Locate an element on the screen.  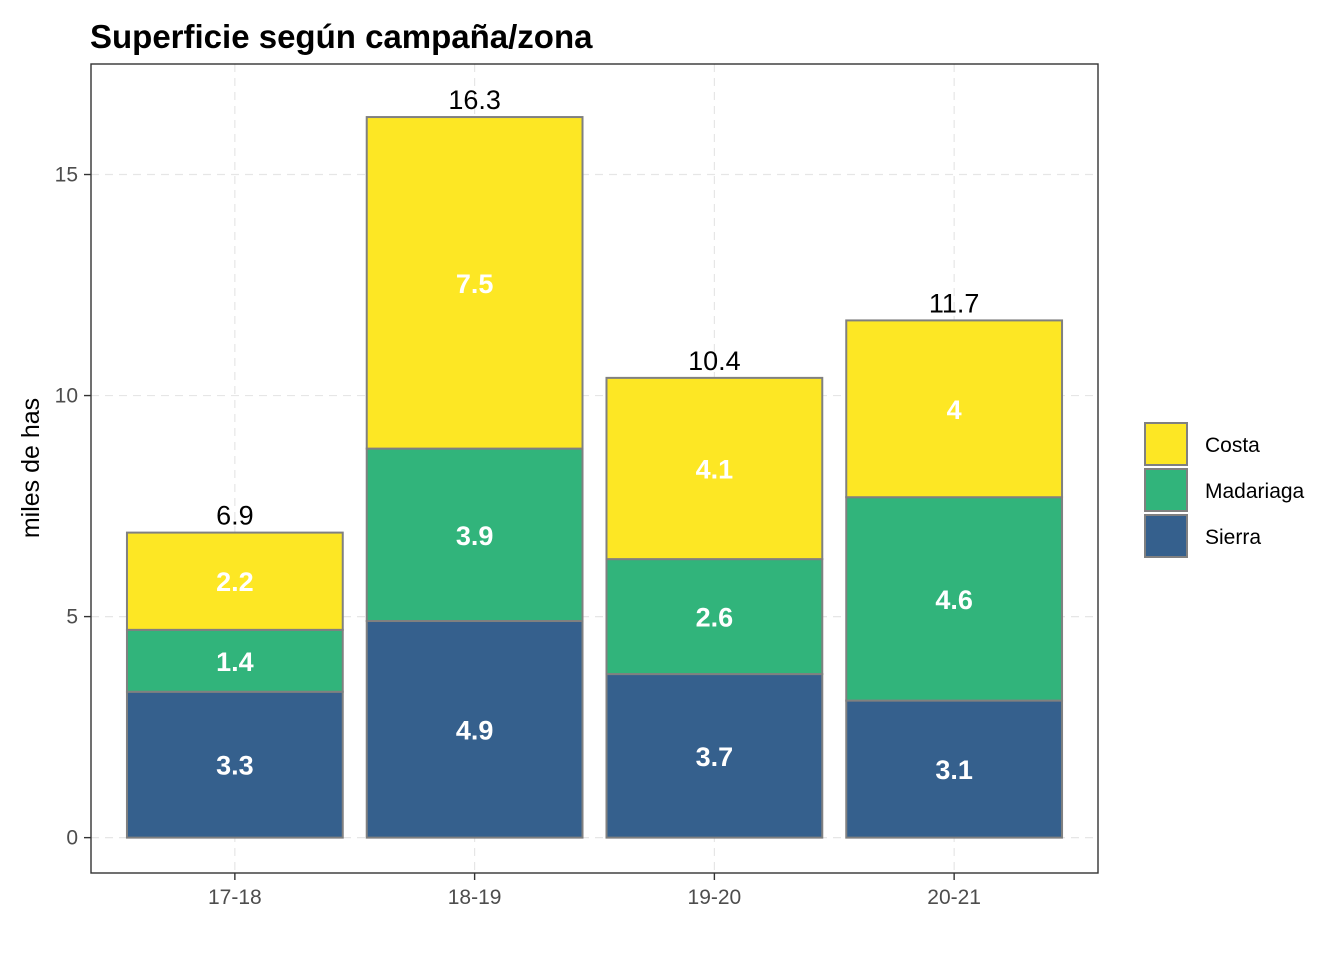
segment-value-label: 2.2 is located at coordinates (235, 582).